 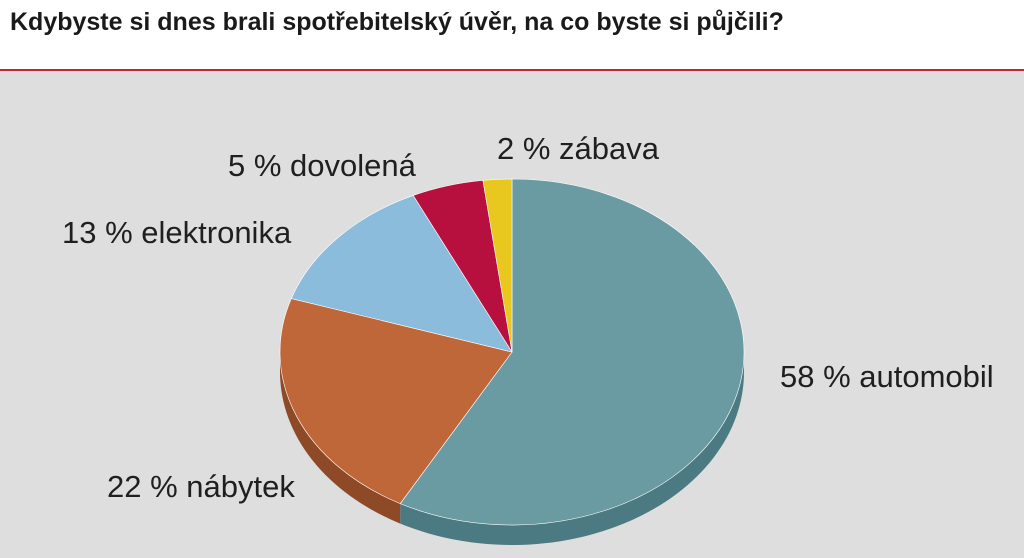 What do you see at coordinates (572, 448) in the screenshot?
I see `pie-side-automobil` at bounding box center [572, 448].